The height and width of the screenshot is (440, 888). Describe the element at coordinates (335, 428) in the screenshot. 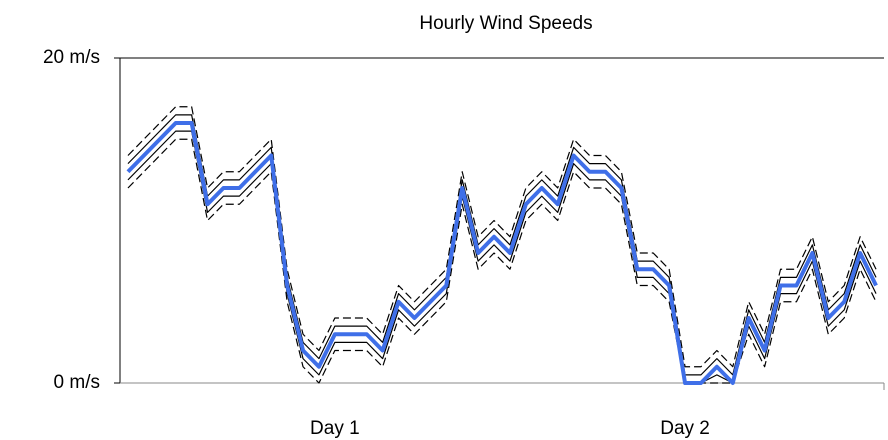

I see `x-tick-label: Day 1` at that location.